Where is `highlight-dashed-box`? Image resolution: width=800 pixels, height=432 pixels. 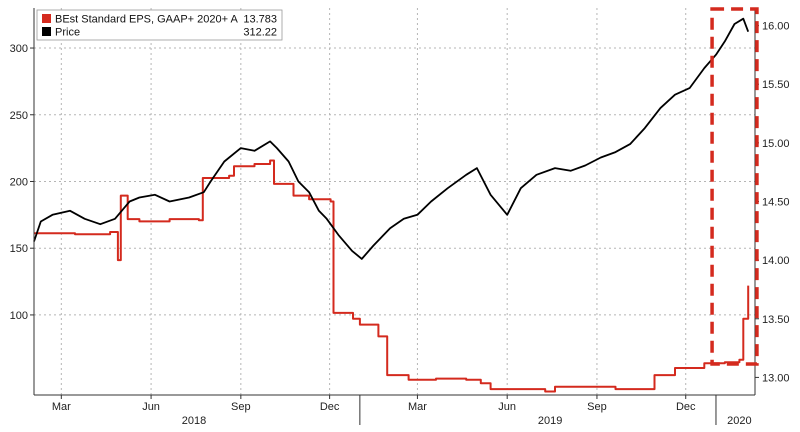 highlight-dashed-box is located at coordinates (734, 186).